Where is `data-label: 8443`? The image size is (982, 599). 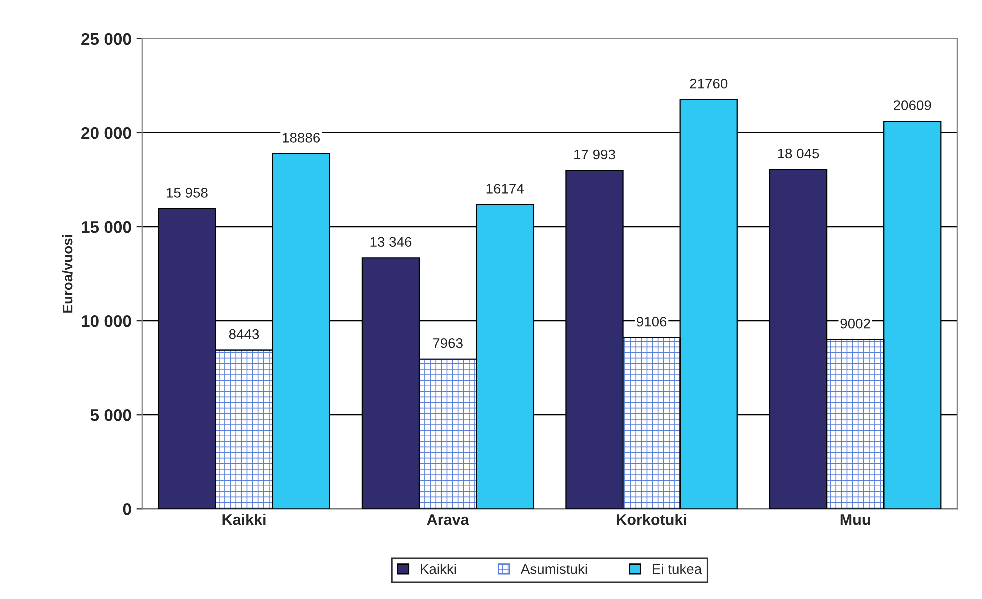 data-label: 8443 is located at coordinates (244, 334).